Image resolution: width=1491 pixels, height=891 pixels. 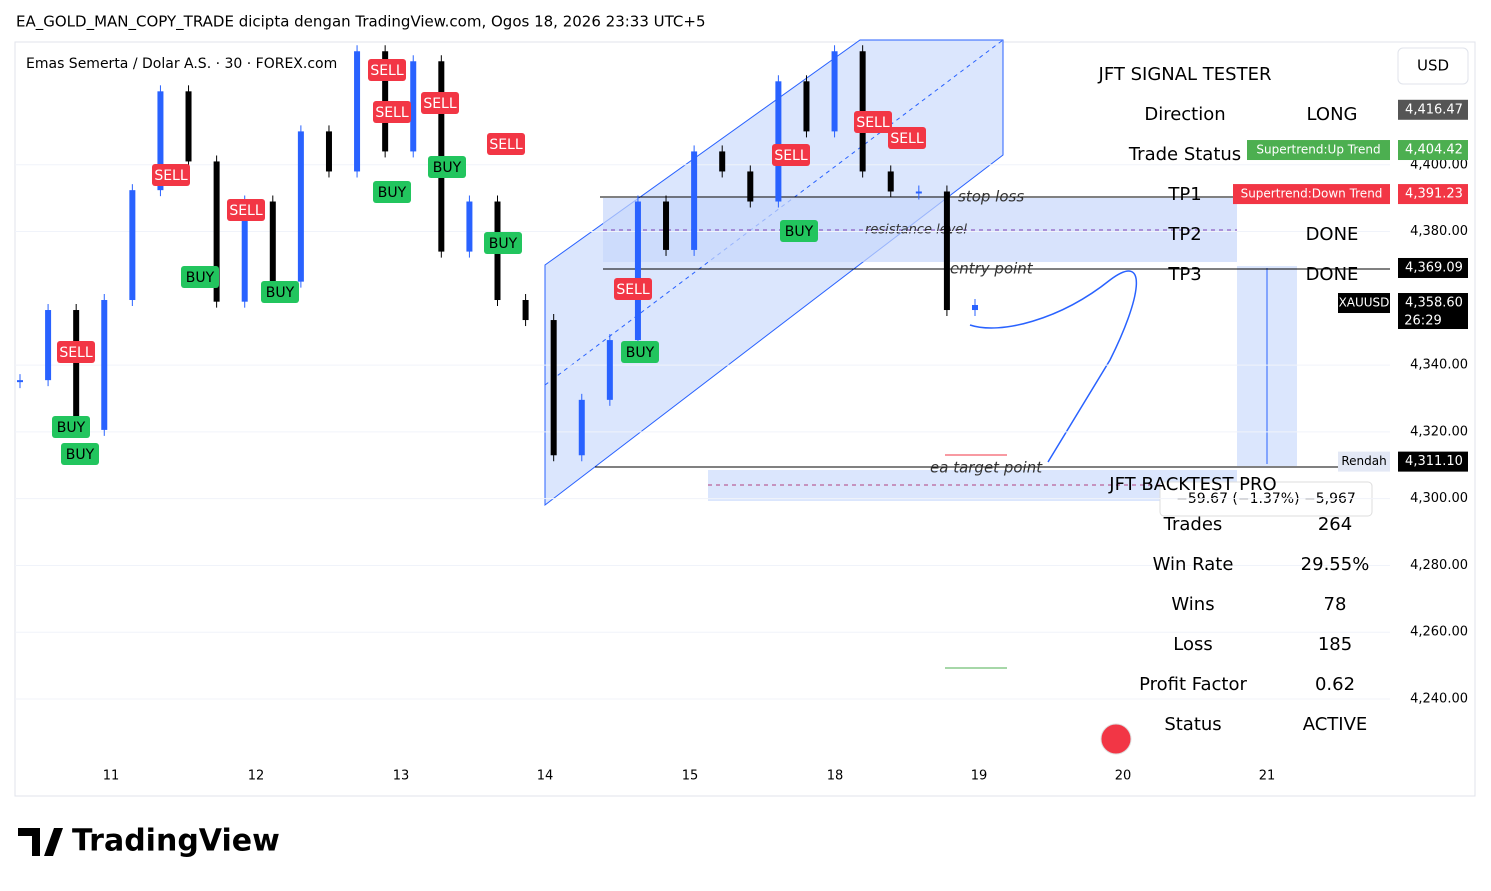 What do you see at coordinates (256, 776) in the screenshot?
I see `time-label: 12` at bounding box center [256, 776].